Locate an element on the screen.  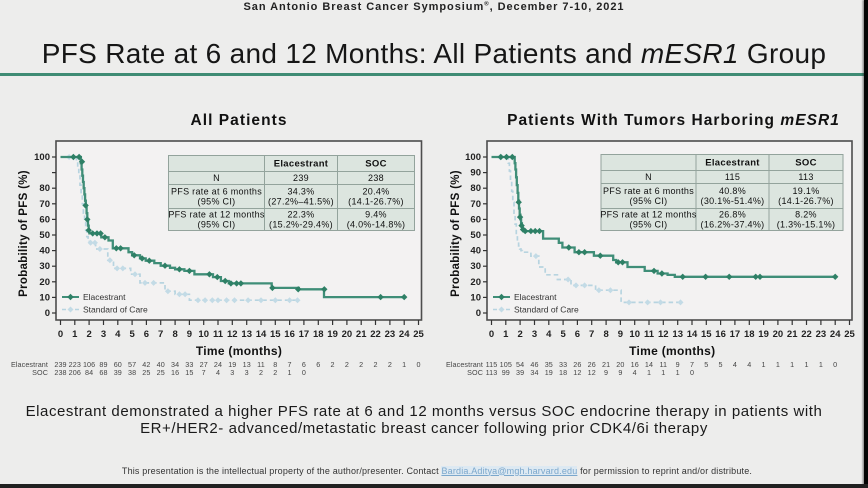
svg-text: 9.4% is located at coordinates (376, 215).